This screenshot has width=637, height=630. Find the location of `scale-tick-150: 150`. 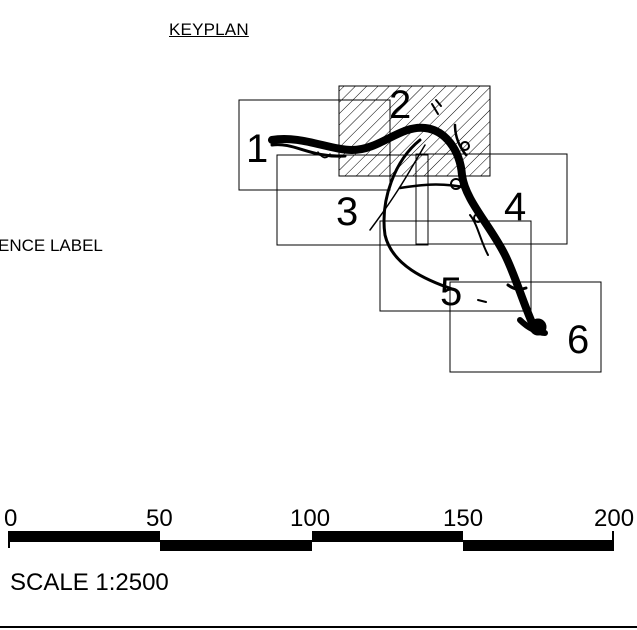

scale-tick-150: 150 is located at coordinates (463, 518).